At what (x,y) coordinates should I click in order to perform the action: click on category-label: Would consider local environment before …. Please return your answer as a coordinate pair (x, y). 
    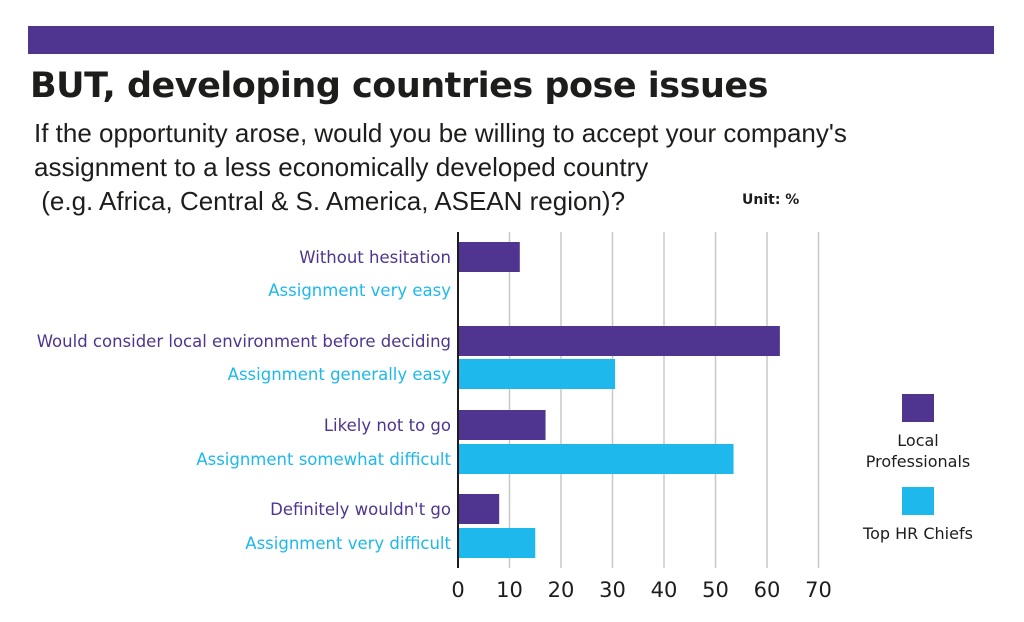
    Looking at the image, I should click on (244, 341).